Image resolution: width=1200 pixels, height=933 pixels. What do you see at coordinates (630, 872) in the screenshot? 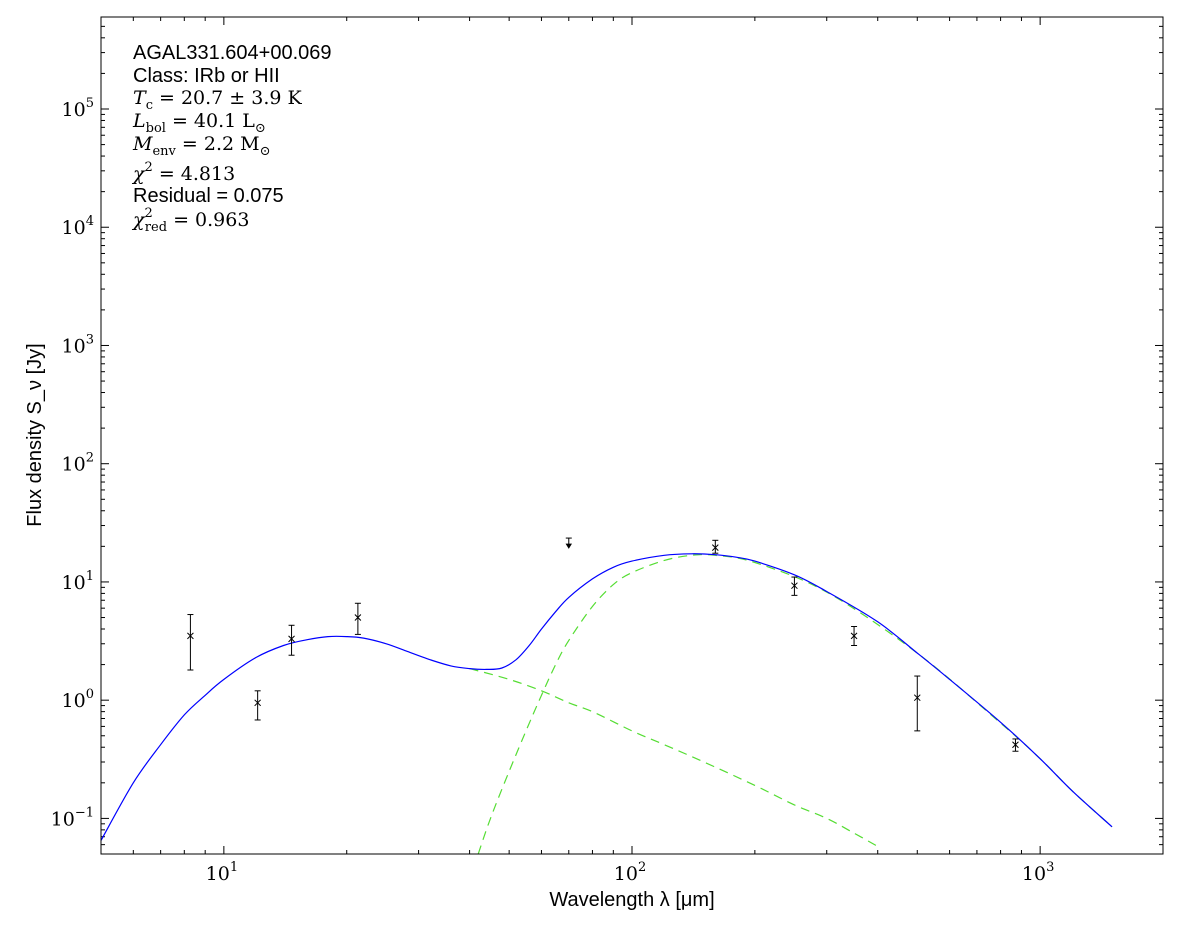
I see `x-tick-label: 10²` at bounding box center [630, 872].